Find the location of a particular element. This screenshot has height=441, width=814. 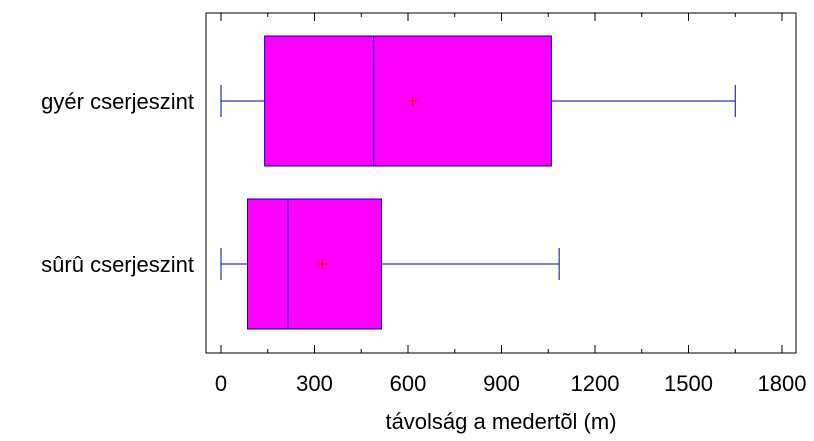

category-labels: gyér cserjeszint sûrû cserjeszint is located at coordinates (117, 183).